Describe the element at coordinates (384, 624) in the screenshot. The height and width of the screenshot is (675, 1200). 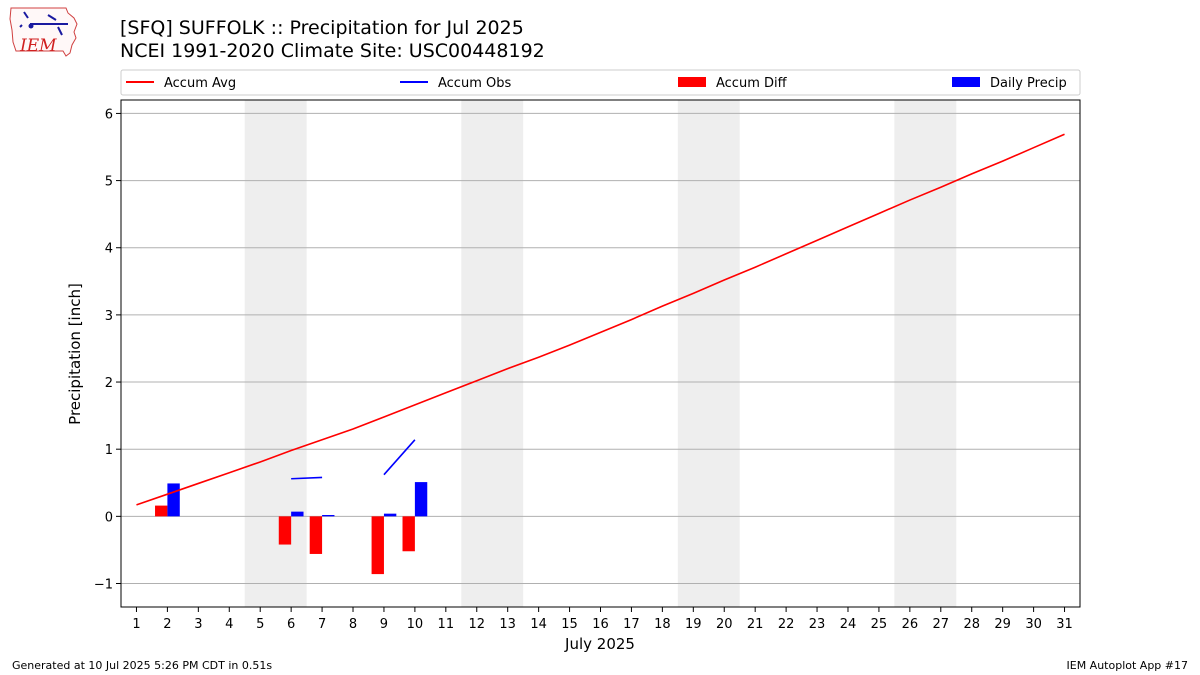
I see `x-tick-label: 9` at that location.